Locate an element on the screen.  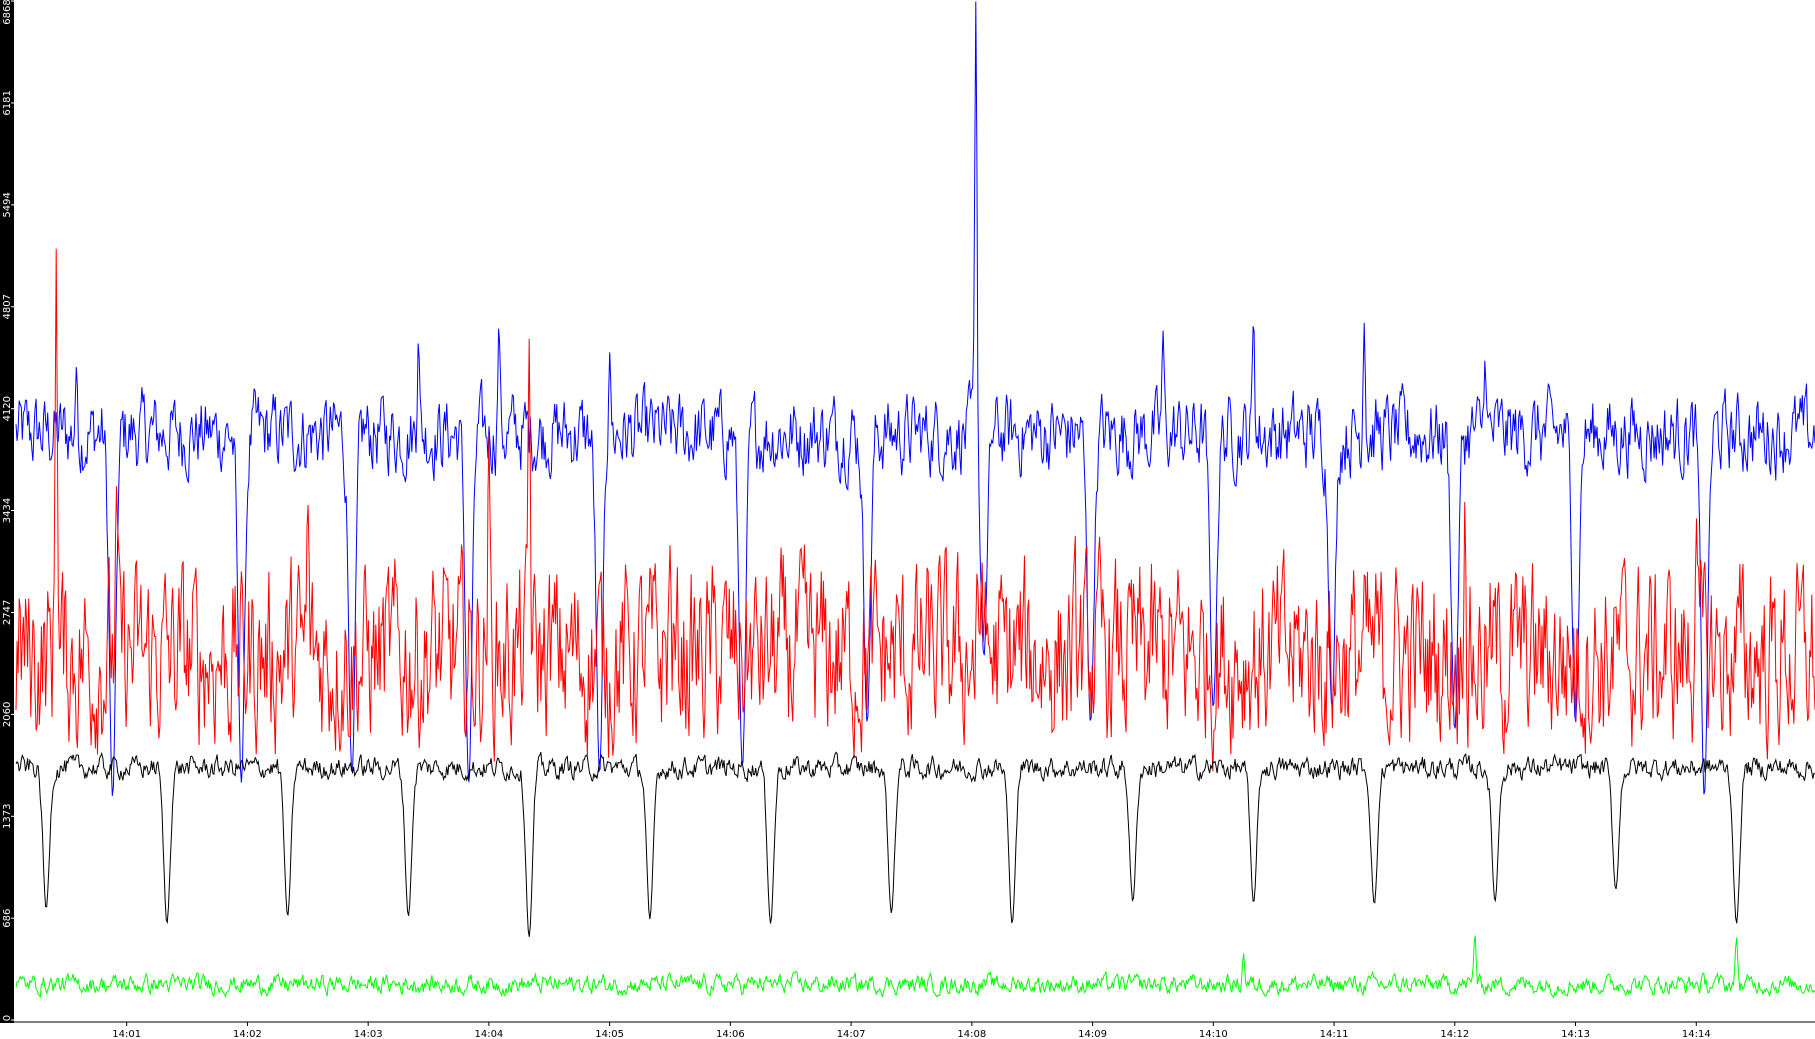
y-axis-bar is located at coordinates (7, 511).